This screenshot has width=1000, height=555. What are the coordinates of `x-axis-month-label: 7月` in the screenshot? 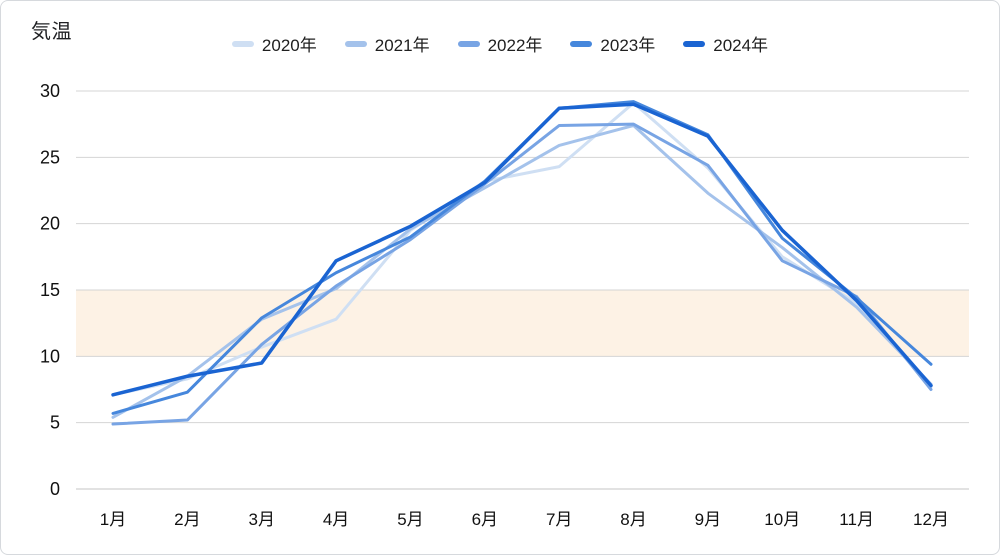 It's located at (559, 519).